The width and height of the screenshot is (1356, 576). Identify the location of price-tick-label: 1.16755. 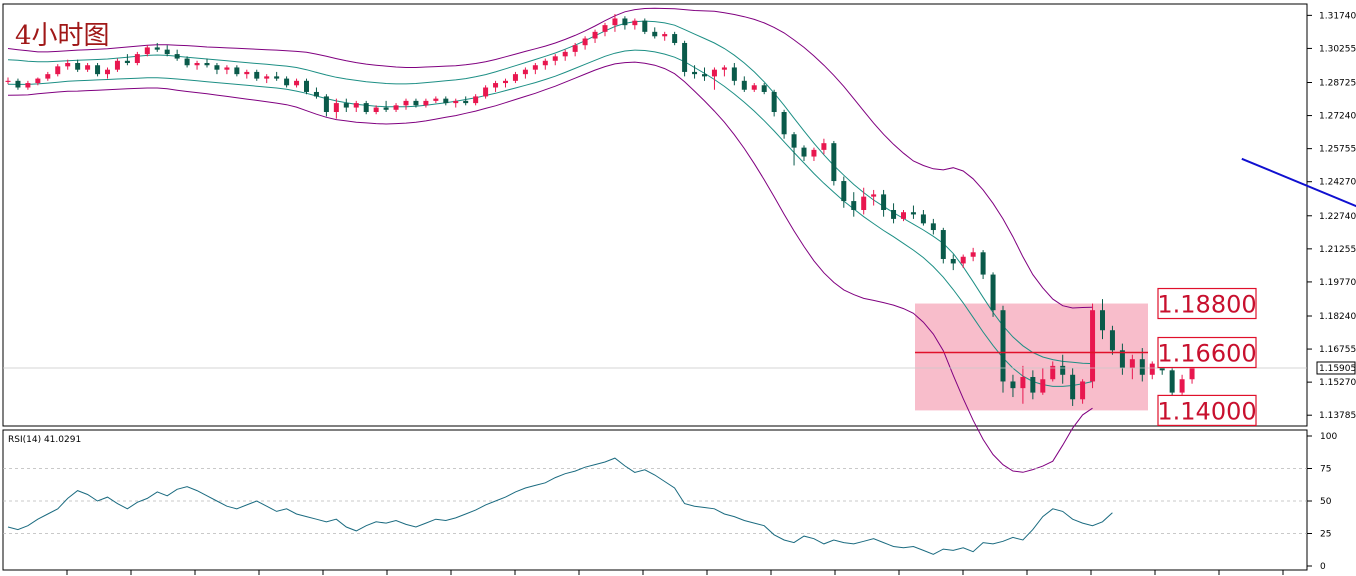
(1337, 350).